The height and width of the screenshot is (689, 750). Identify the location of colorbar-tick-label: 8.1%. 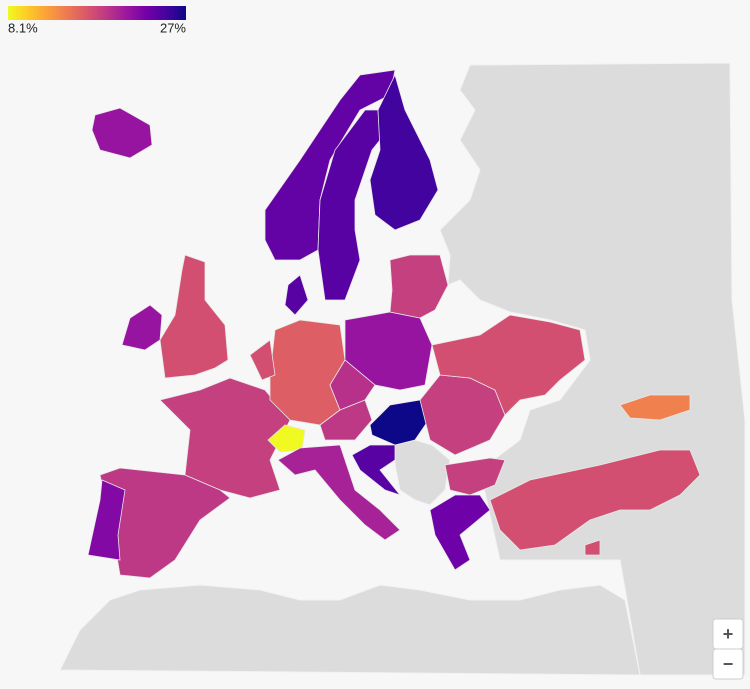
(23, 27).